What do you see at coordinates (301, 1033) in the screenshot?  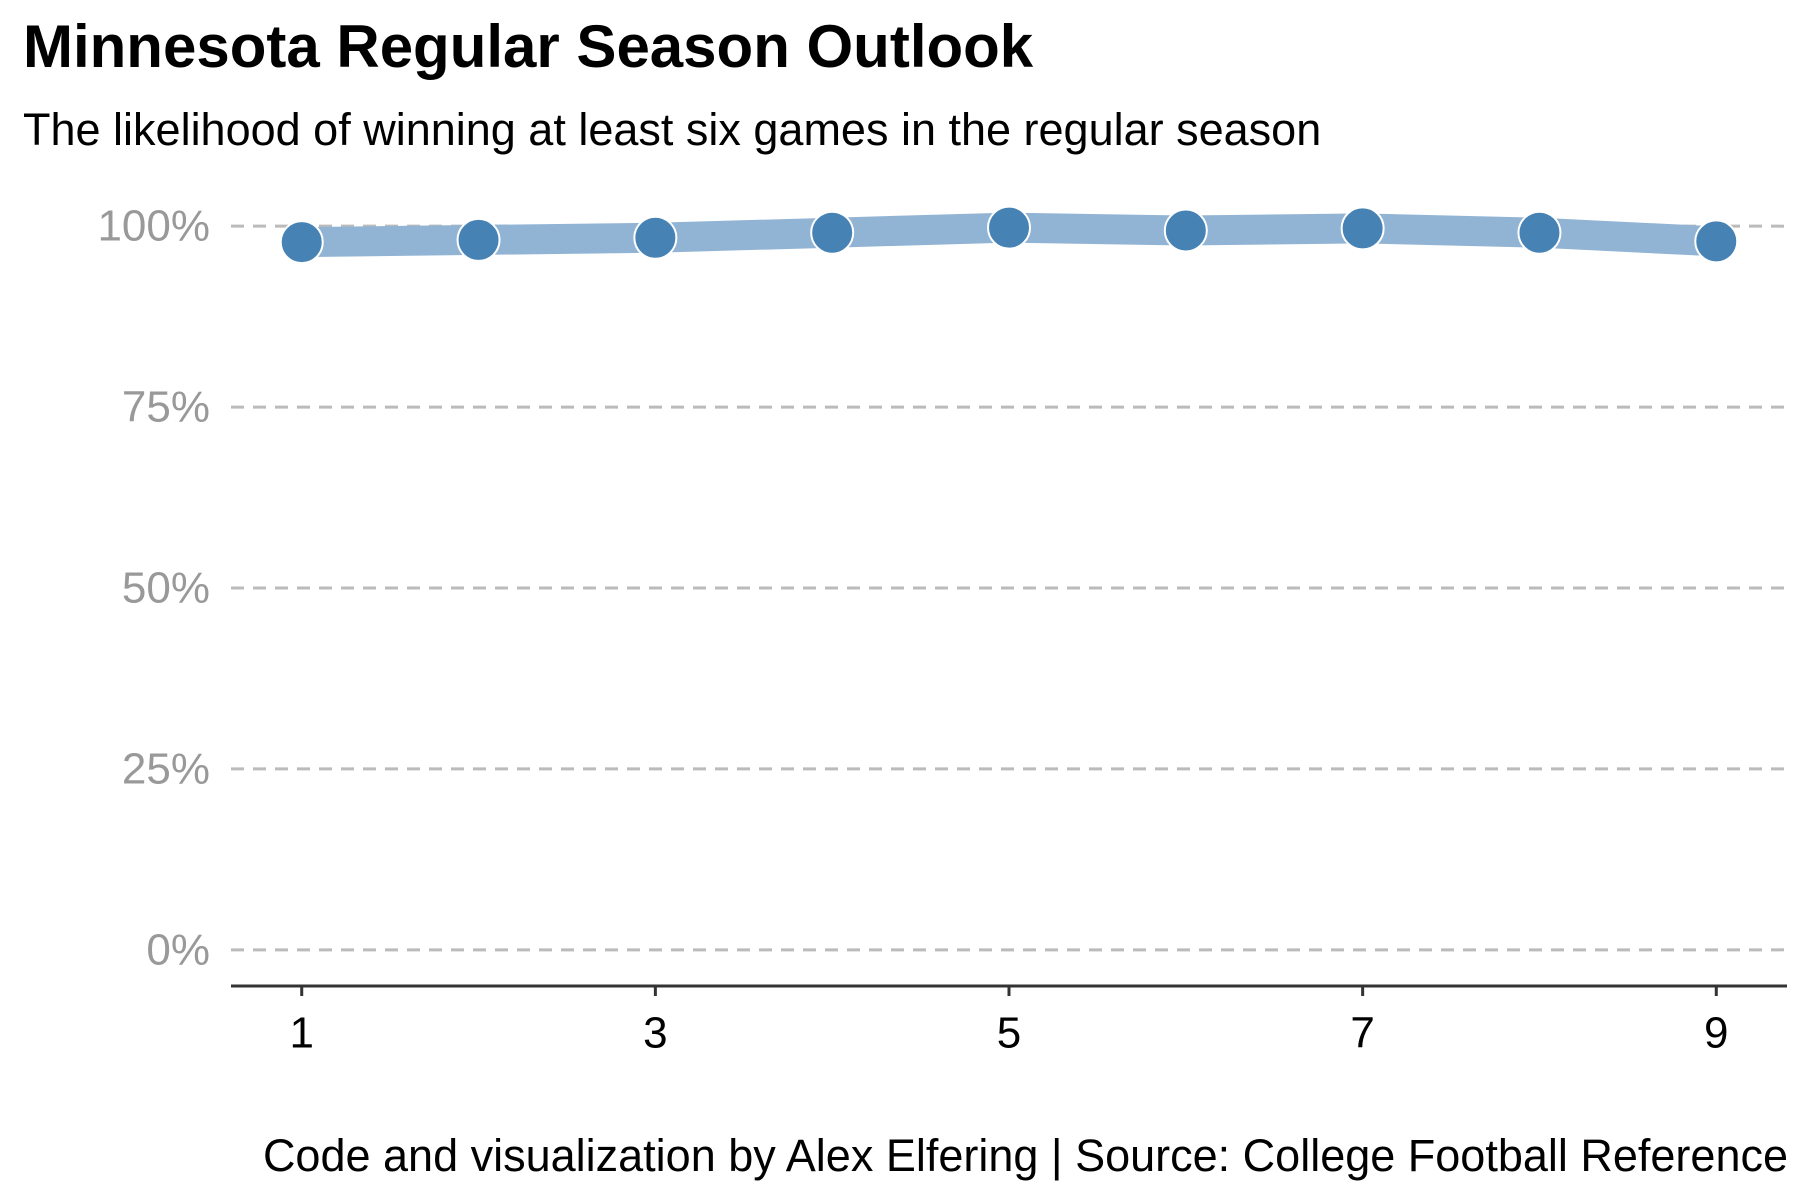 I see `x-tick-label-1: 1` at bounding box center [301, 1033].